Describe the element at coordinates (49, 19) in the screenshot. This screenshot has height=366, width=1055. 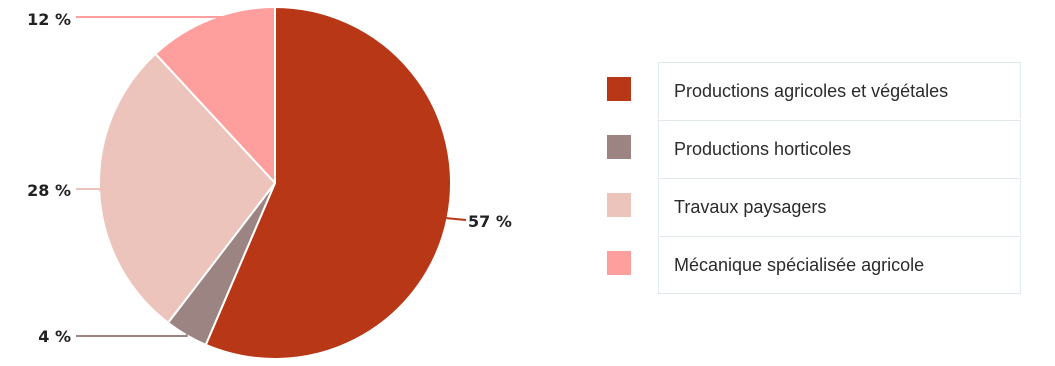
I see `slice-label-mecanique-agricole: 12 %` at that location.